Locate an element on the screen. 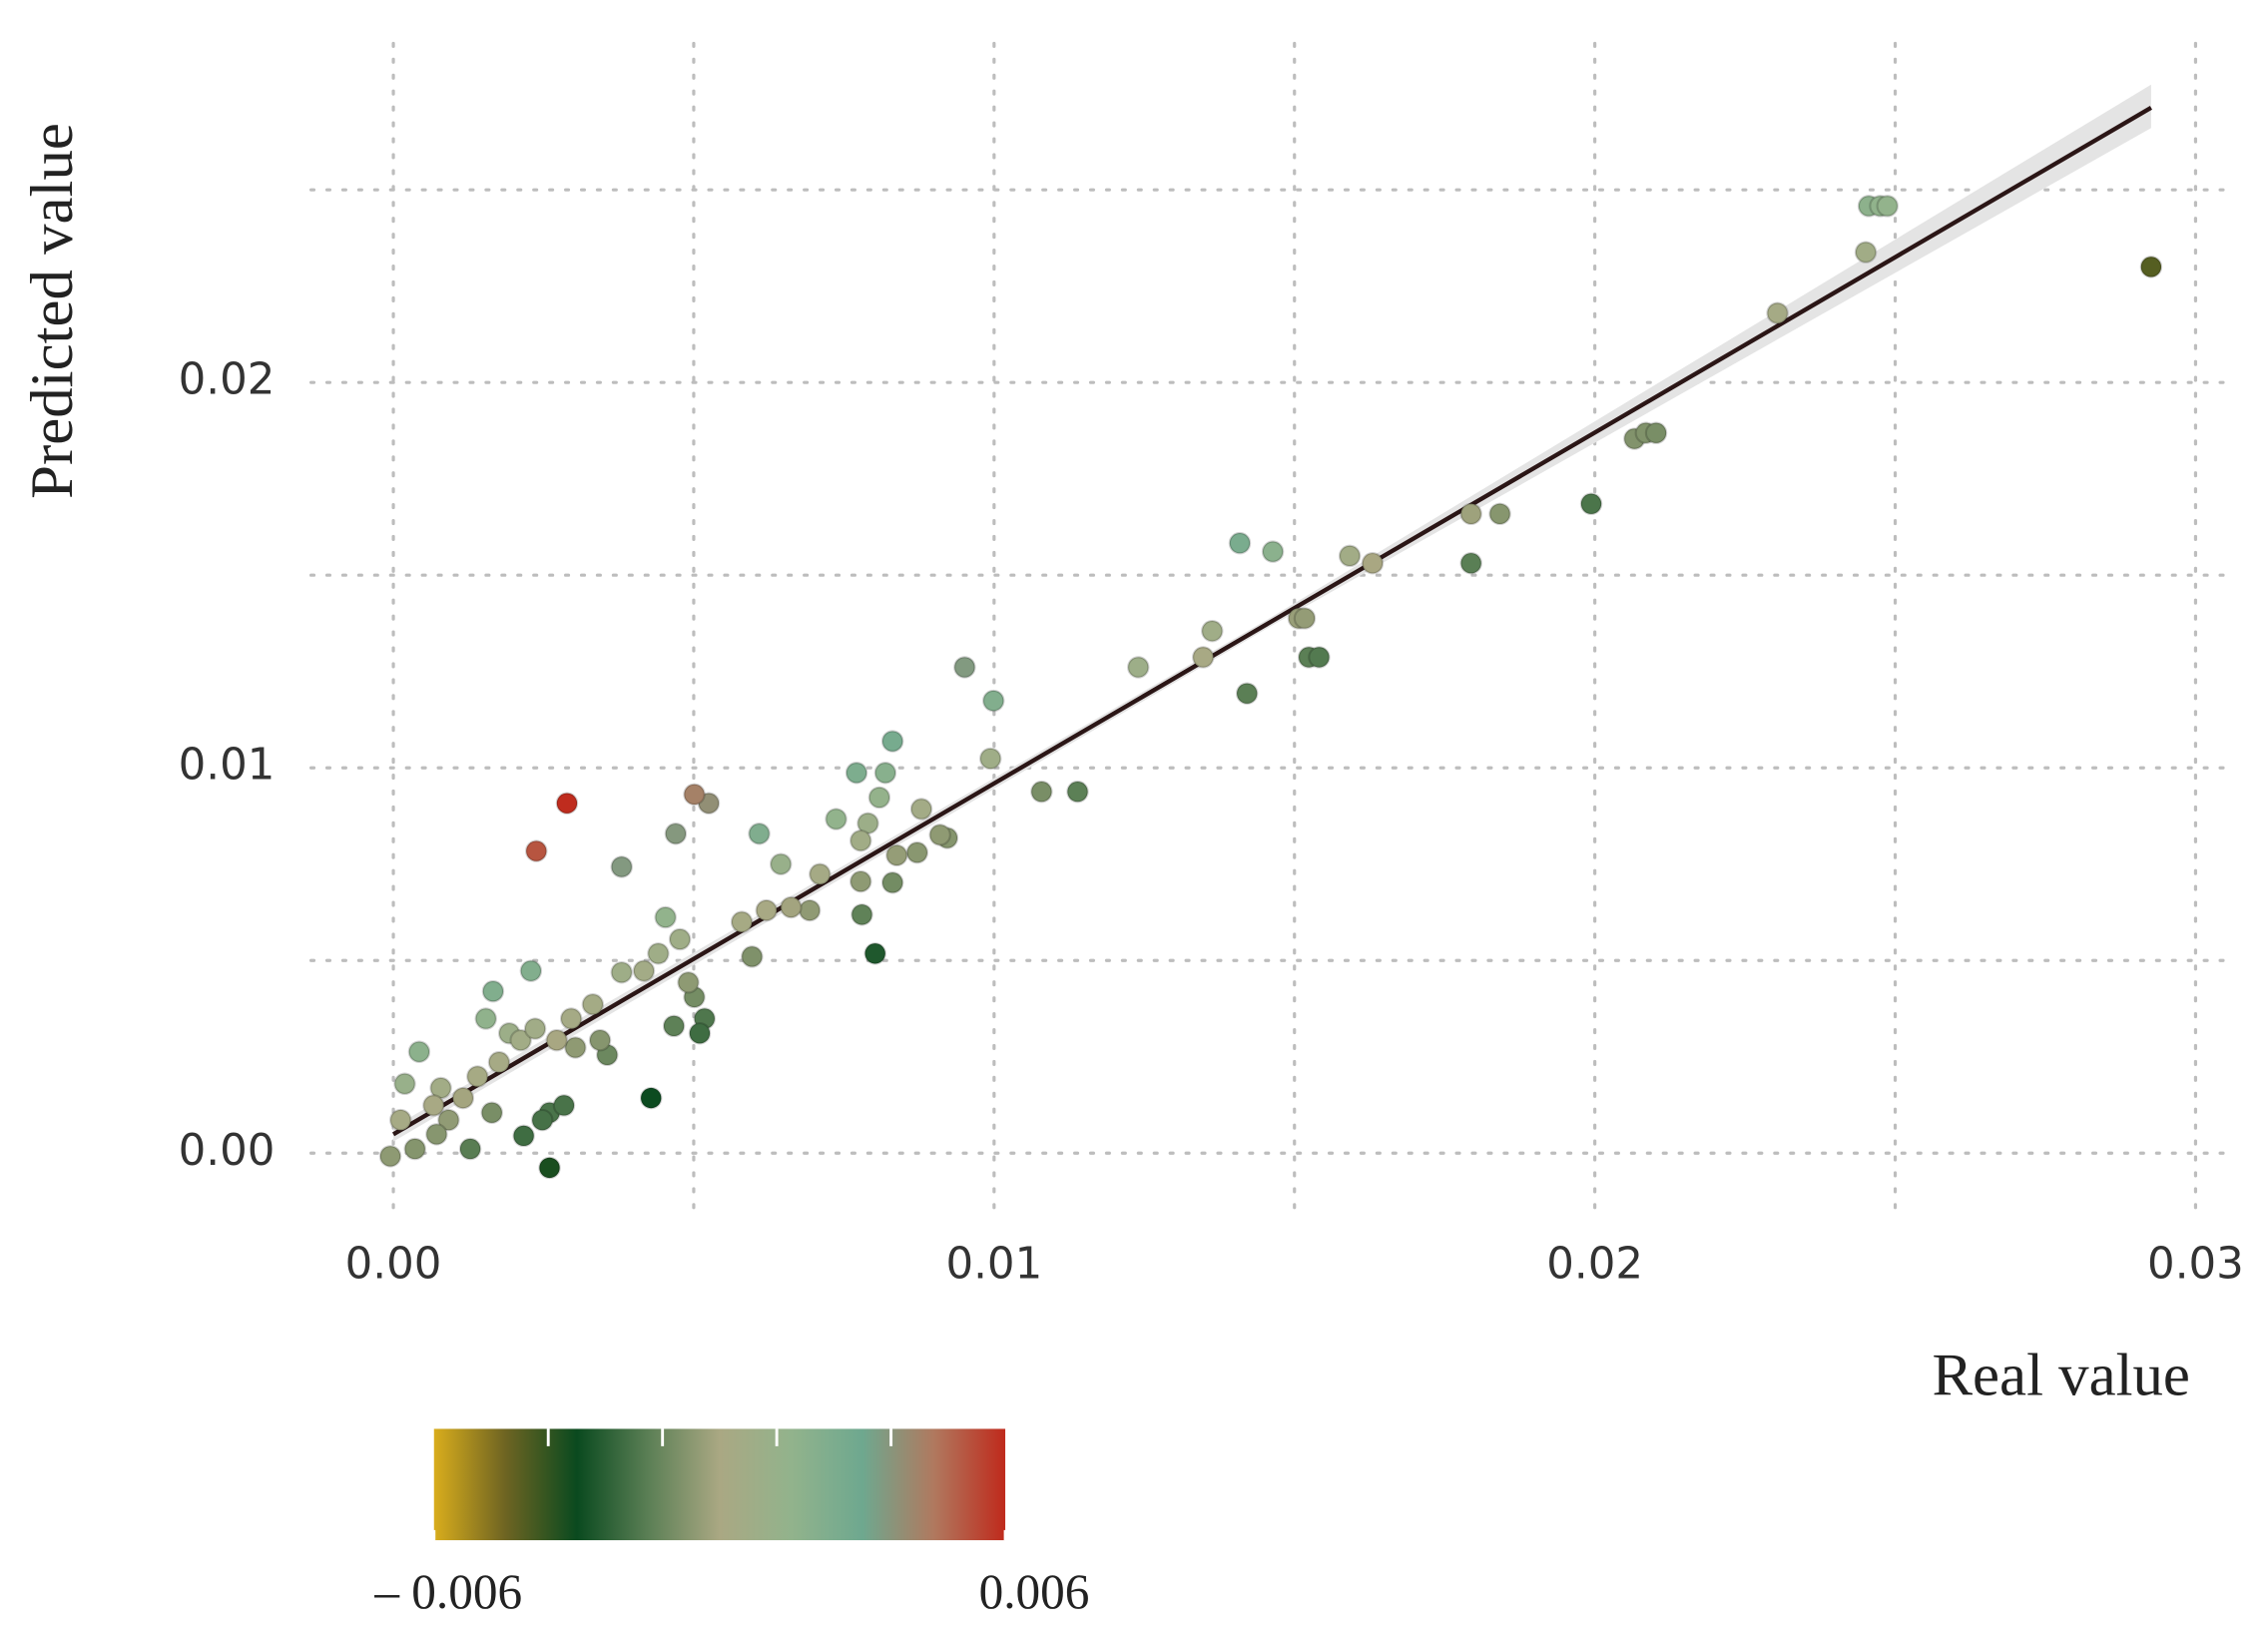  y-tick-label: 0.00 is located at coordinates (227, 1151).